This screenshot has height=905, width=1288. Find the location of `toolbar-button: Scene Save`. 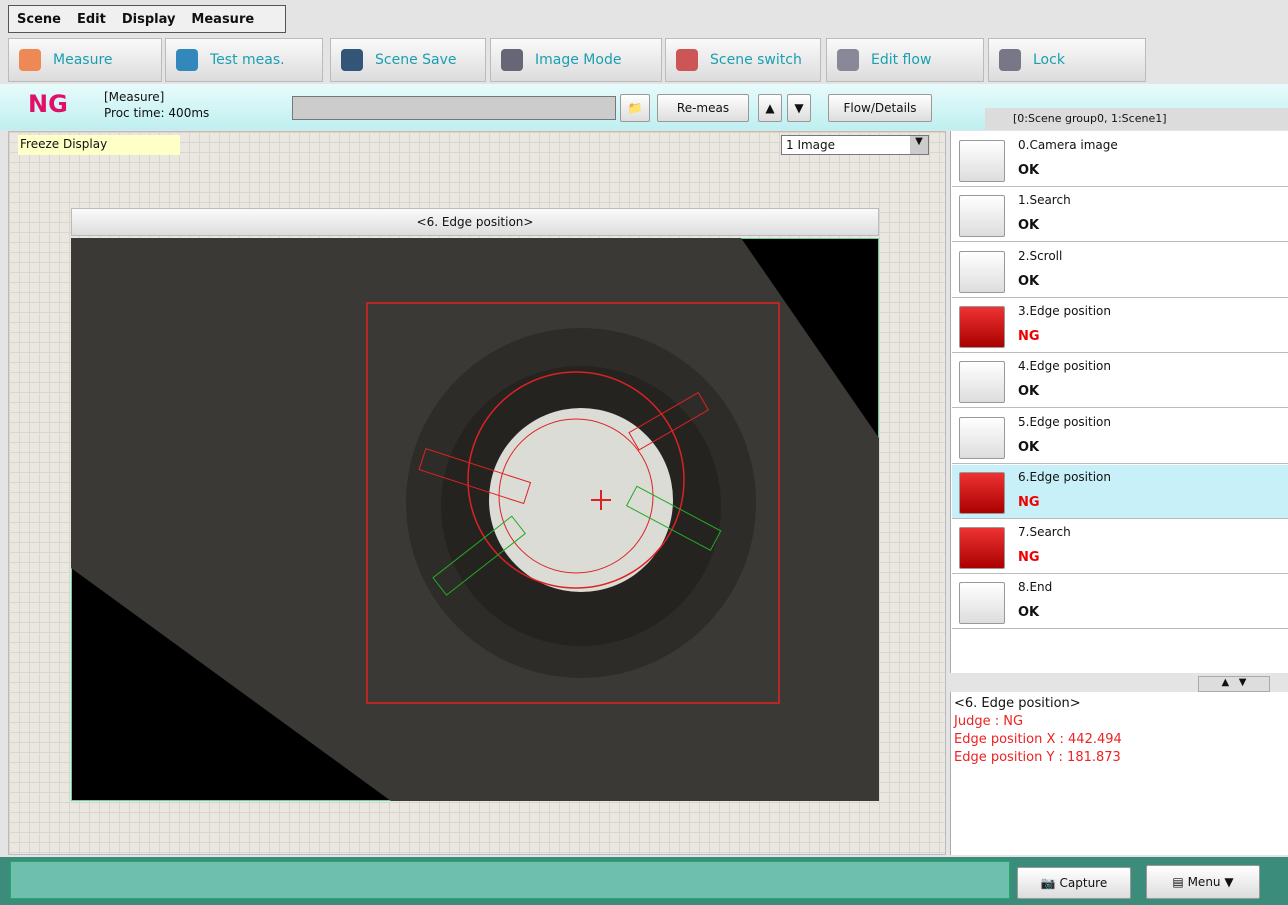

toolbar-button: Scene Save is located at coordinates (408, 60).